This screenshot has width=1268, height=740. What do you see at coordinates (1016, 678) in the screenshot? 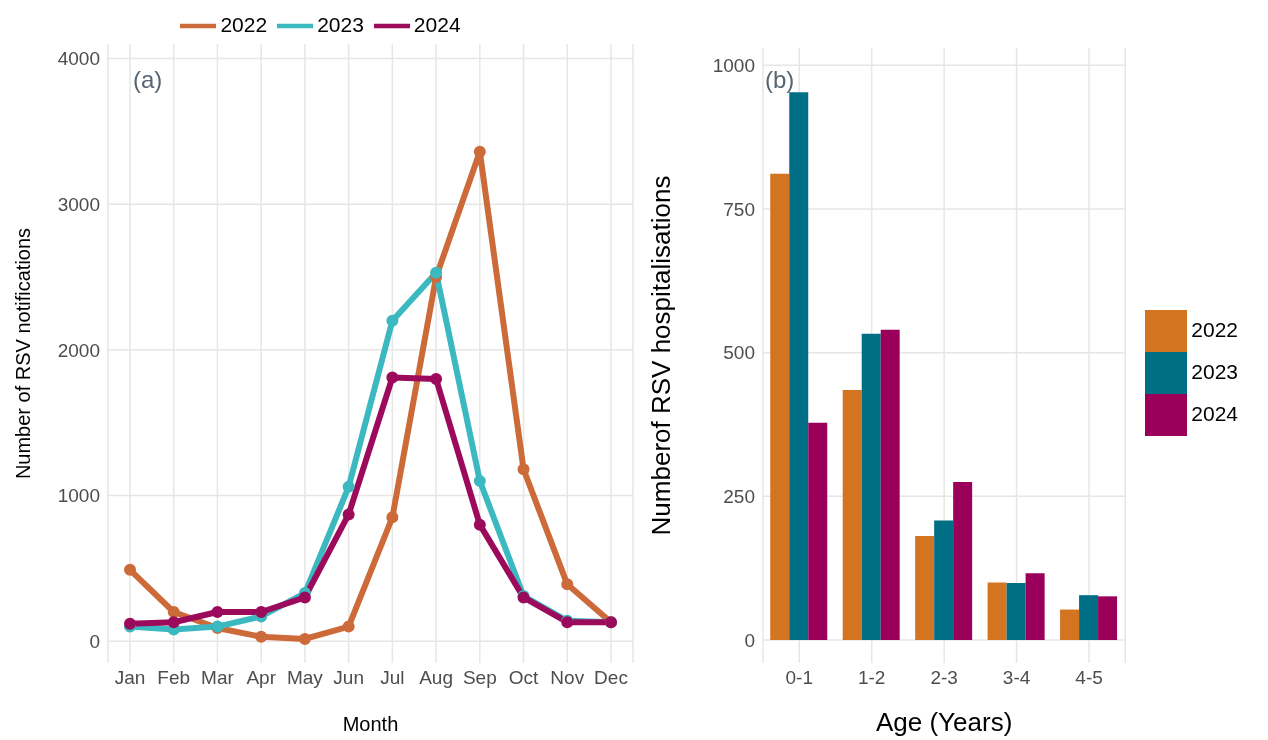
I see `x-tick-label: 3-4` at bounding box center [1016, 678].